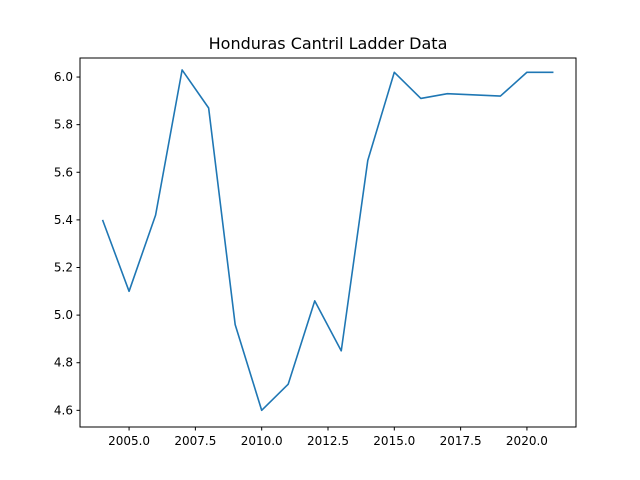 The height and width of the screenshot is (480, 640). What do you see at coordinates (63, 172) in the screenshot?
I see `y-tick-label: 5.6` at bounding box center [63, 172].